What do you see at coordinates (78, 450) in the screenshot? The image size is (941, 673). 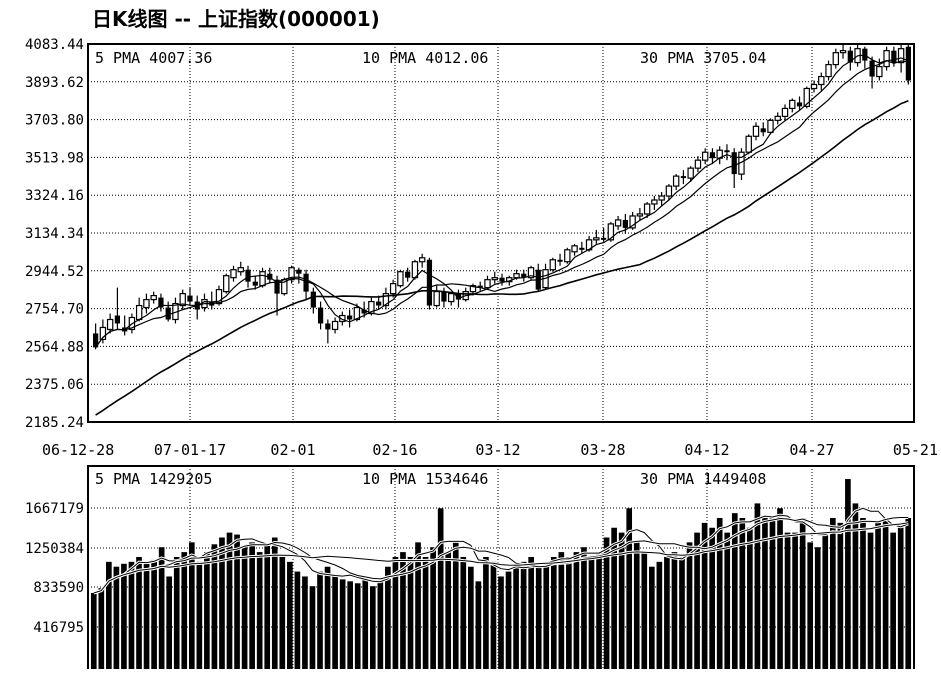 I see `x-tick-label: 06-12-28` at bounding box center [78, 450].